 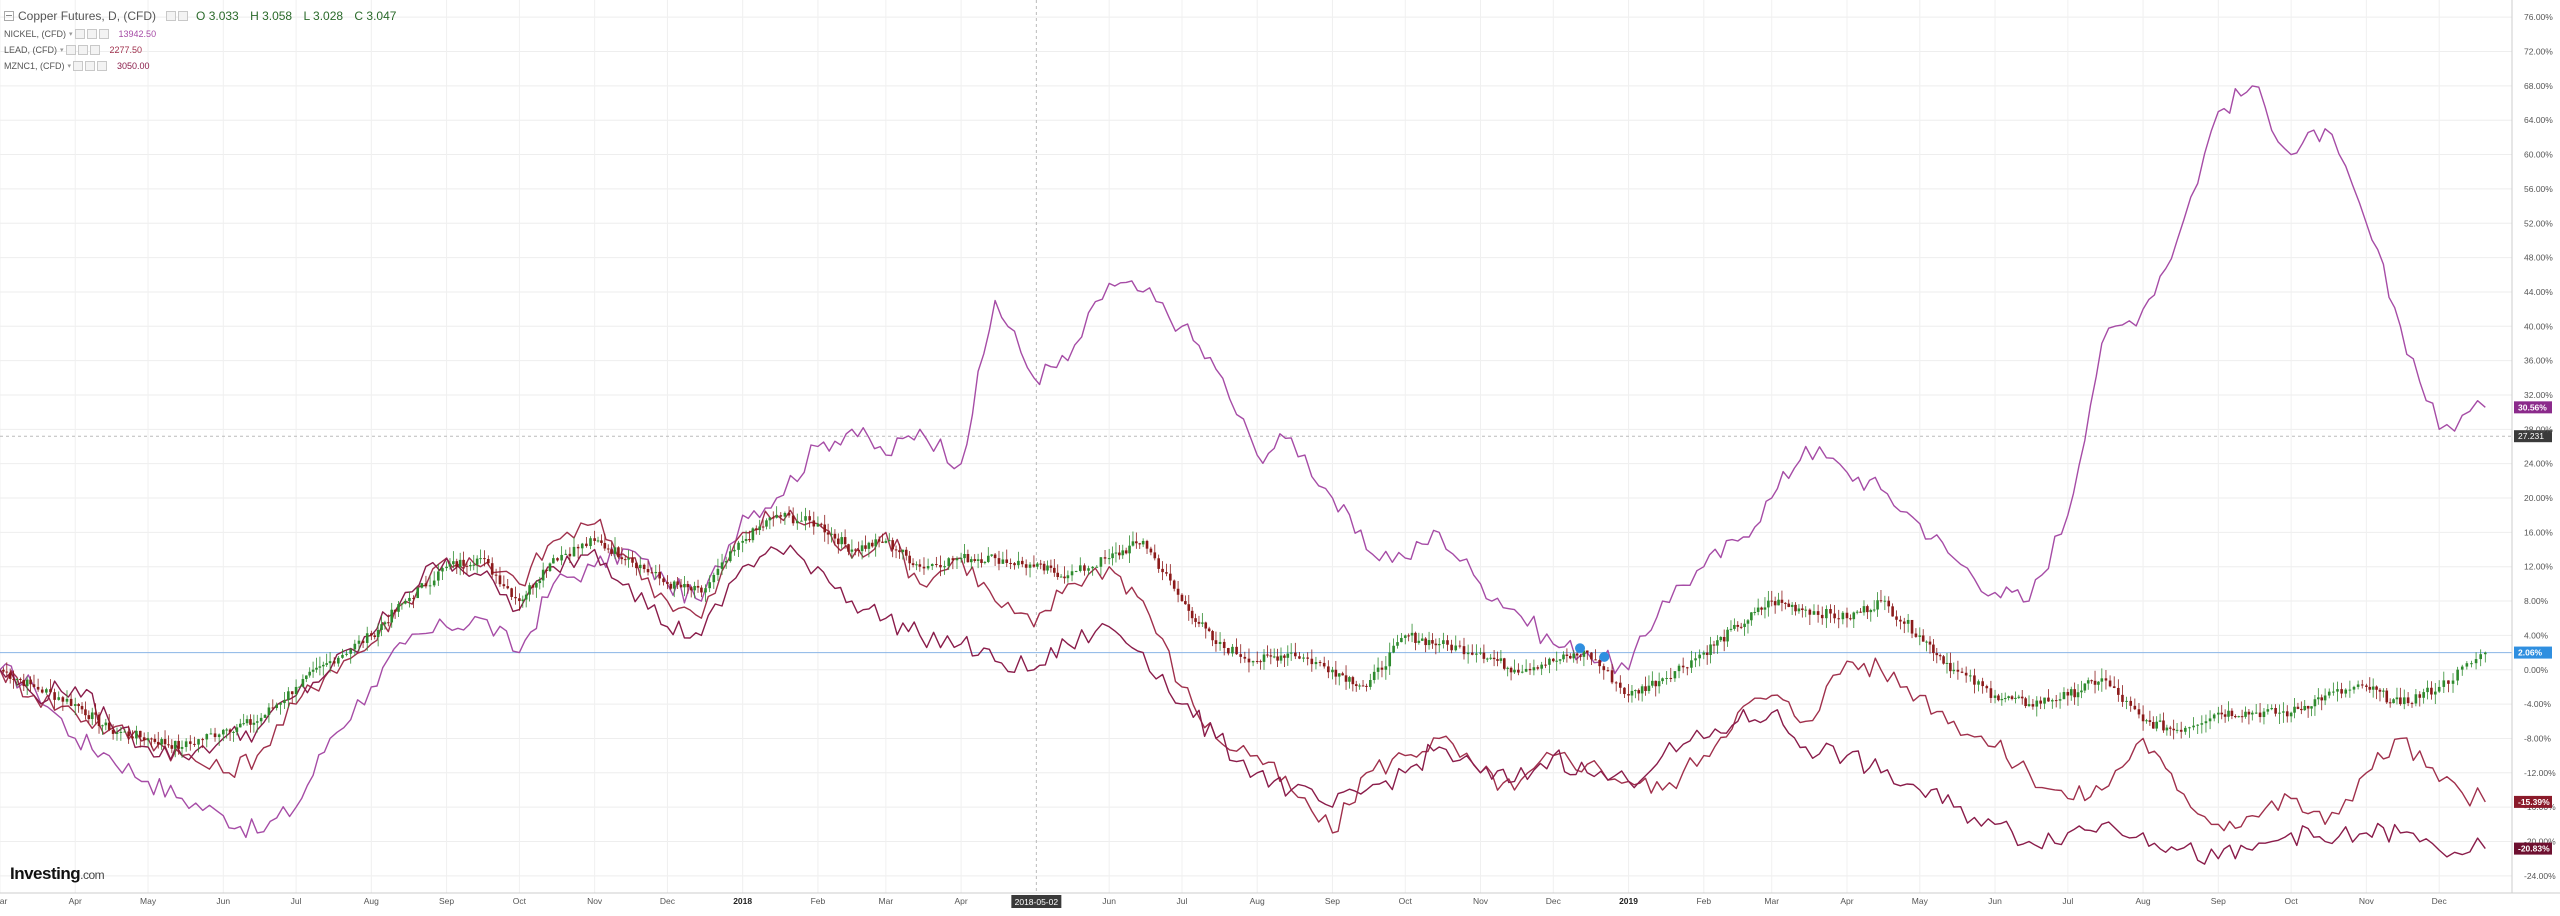 What do you see at coordinates (87, 16) in the screenshot?
I see `main-instrument-name: Copper Futures, D, (CFD)` at bounding box center [87, 16].